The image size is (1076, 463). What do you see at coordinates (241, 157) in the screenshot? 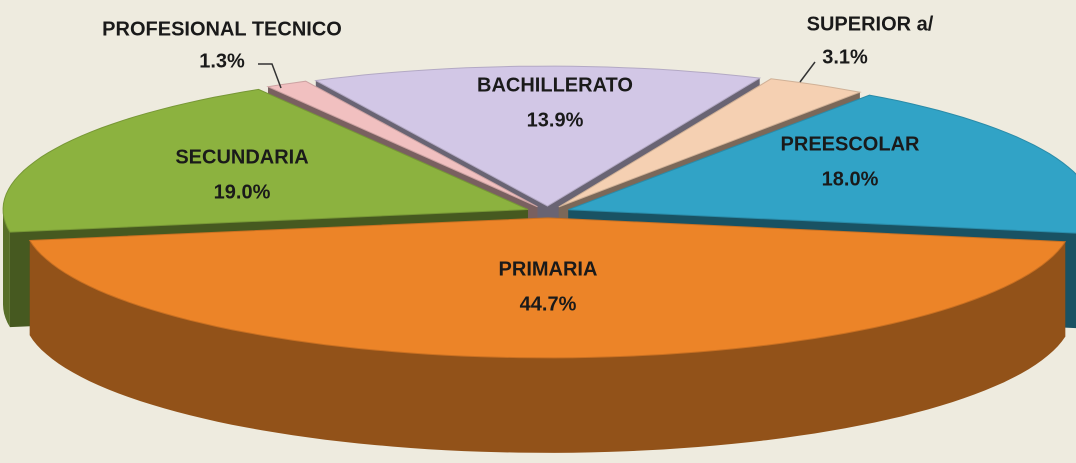
I see `slice-label: SECUNDARIA` at bounding box center [241, 157].